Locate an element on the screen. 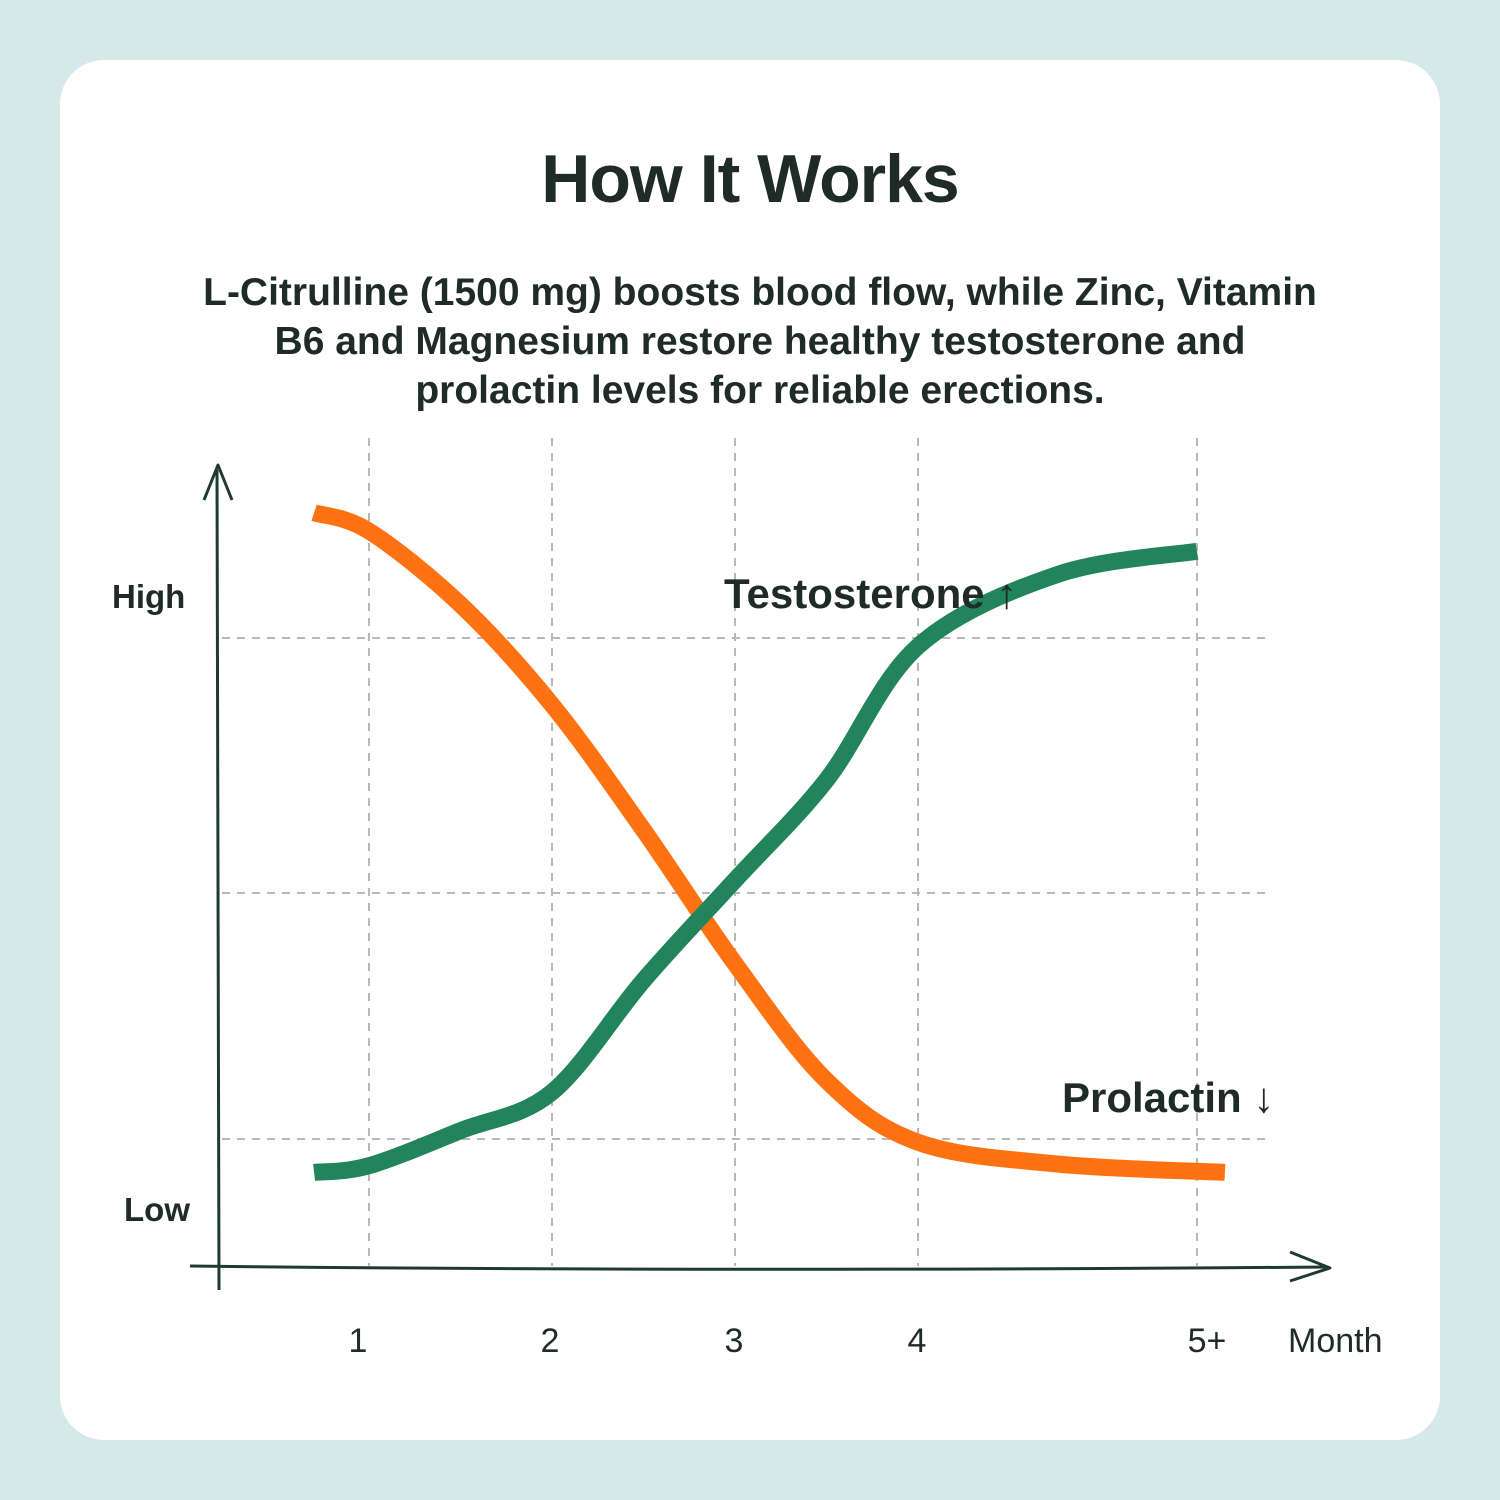  y-tick-label-high: High is located at coordinates (148, 596).